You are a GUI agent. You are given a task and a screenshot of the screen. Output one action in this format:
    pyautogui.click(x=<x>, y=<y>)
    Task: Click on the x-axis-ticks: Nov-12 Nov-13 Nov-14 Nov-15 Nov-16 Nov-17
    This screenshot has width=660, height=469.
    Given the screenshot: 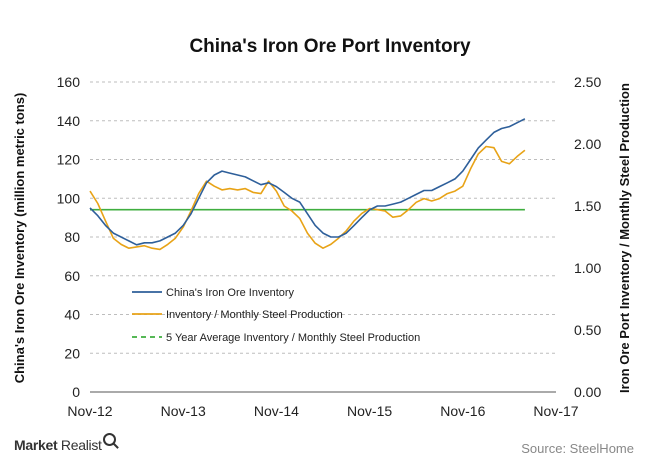 What is the action you would take?
    pyautogui.click(x=322, y=411)
    